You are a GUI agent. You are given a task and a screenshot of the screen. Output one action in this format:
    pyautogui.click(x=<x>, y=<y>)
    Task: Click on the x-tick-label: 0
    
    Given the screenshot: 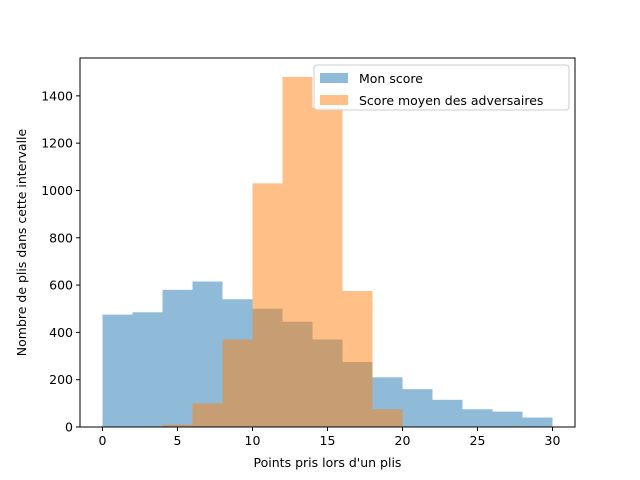 What is the action you would take?
    pyautogui.click(x=103, y=440)
    